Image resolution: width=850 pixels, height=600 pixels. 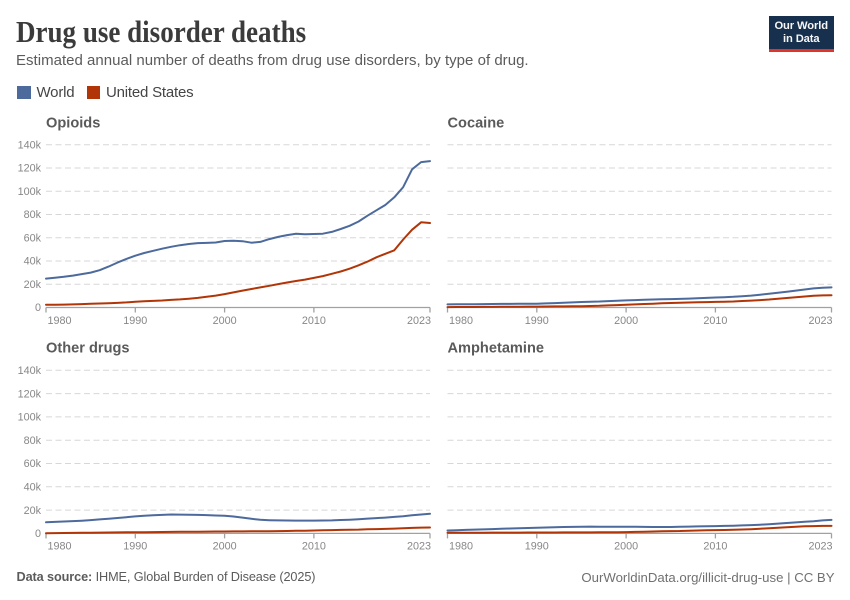 What do you see at coordinates (476, 124) in the screenshot?
I see `svg-text: Cocaine` at bounding box center [476, 124].